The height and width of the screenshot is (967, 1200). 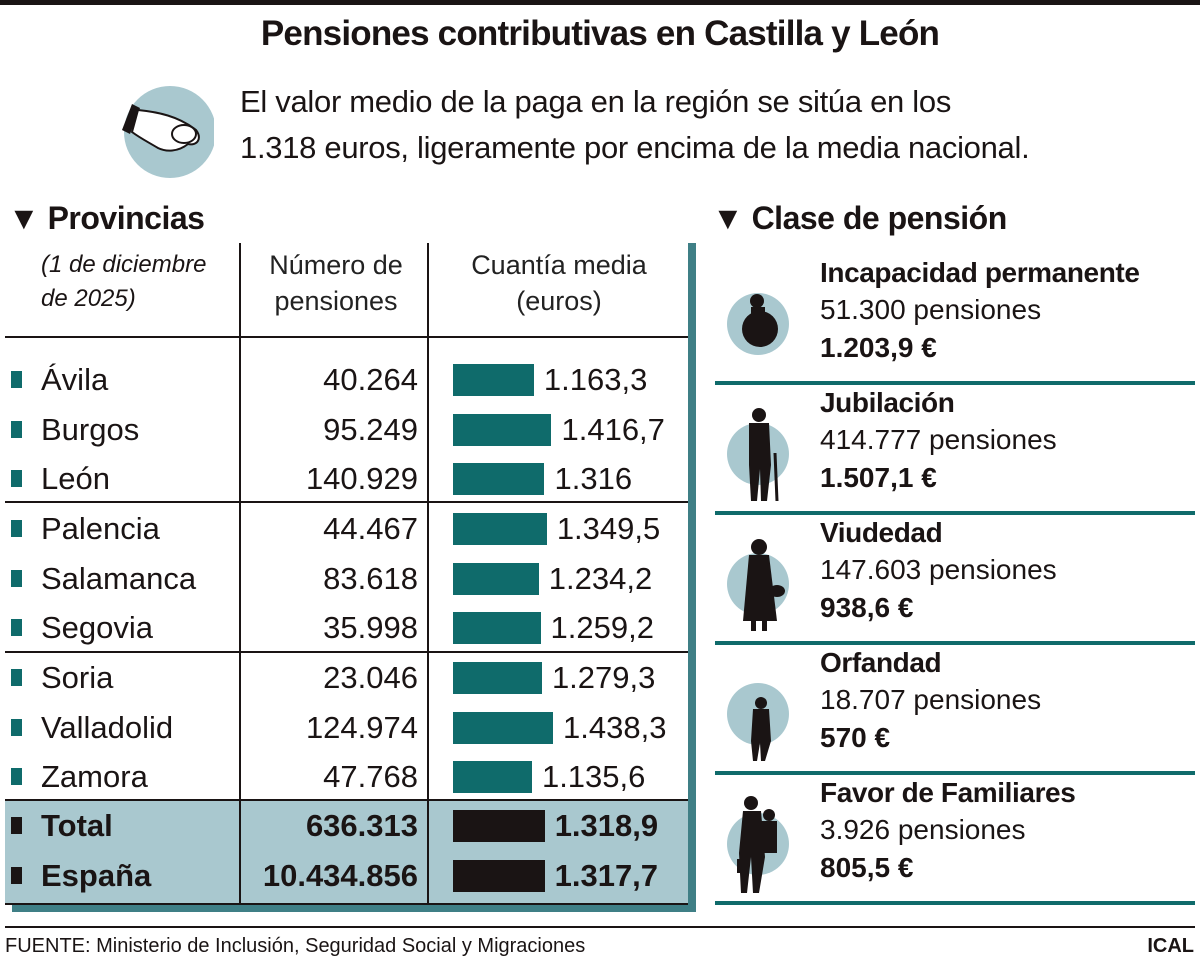 What do you see at coordinates (881, 662) in the screenshot?
I see `class-title: Orfandad` at bounding box center [881, 662].